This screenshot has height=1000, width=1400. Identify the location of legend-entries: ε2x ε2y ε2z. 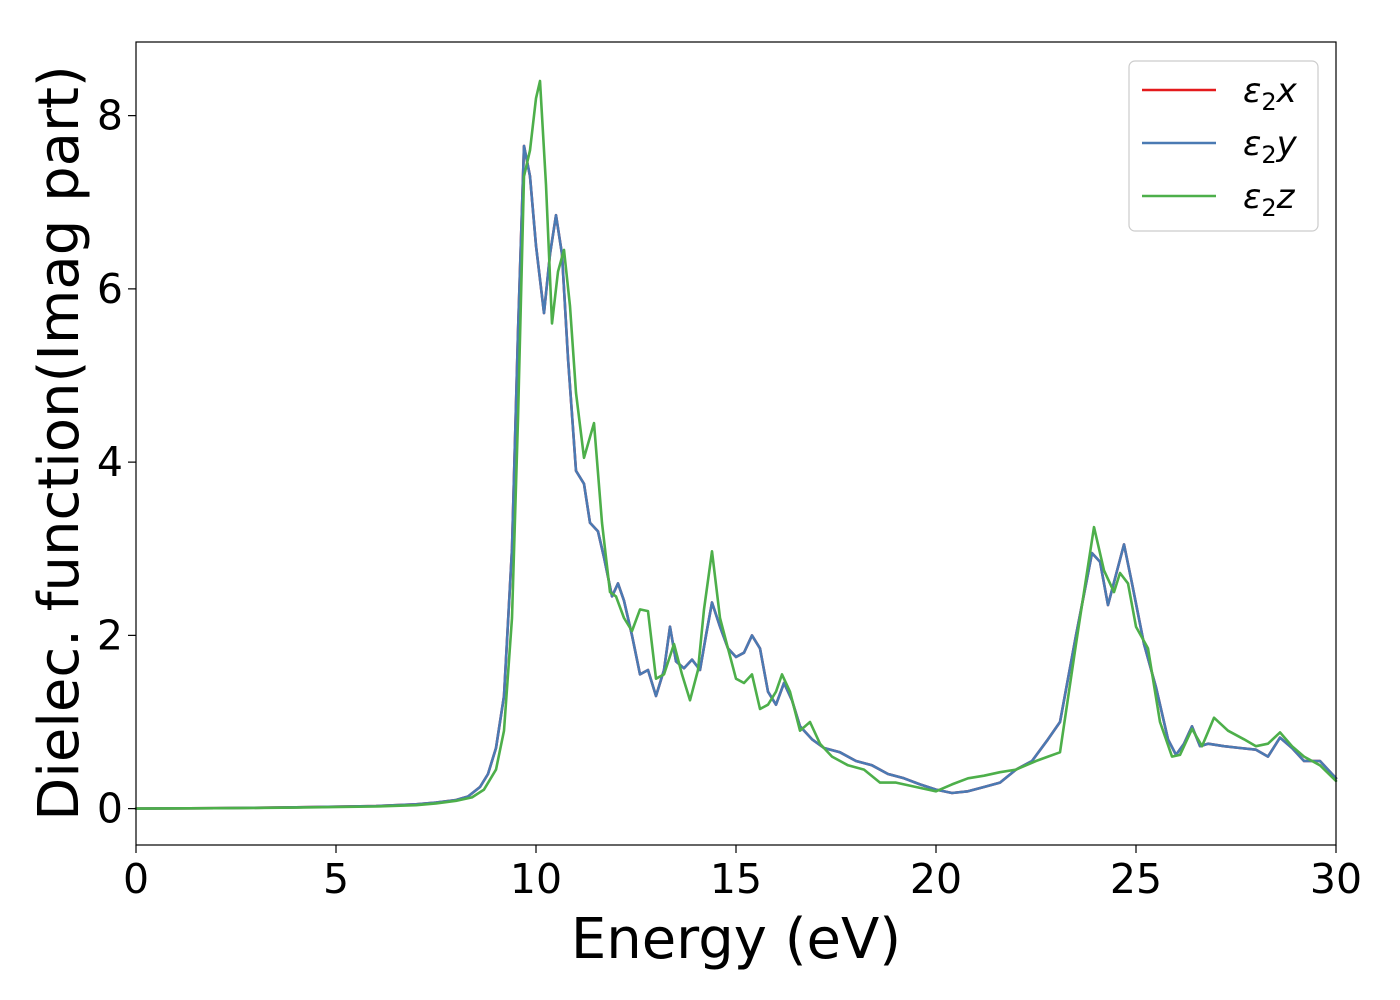
(1220, 146).